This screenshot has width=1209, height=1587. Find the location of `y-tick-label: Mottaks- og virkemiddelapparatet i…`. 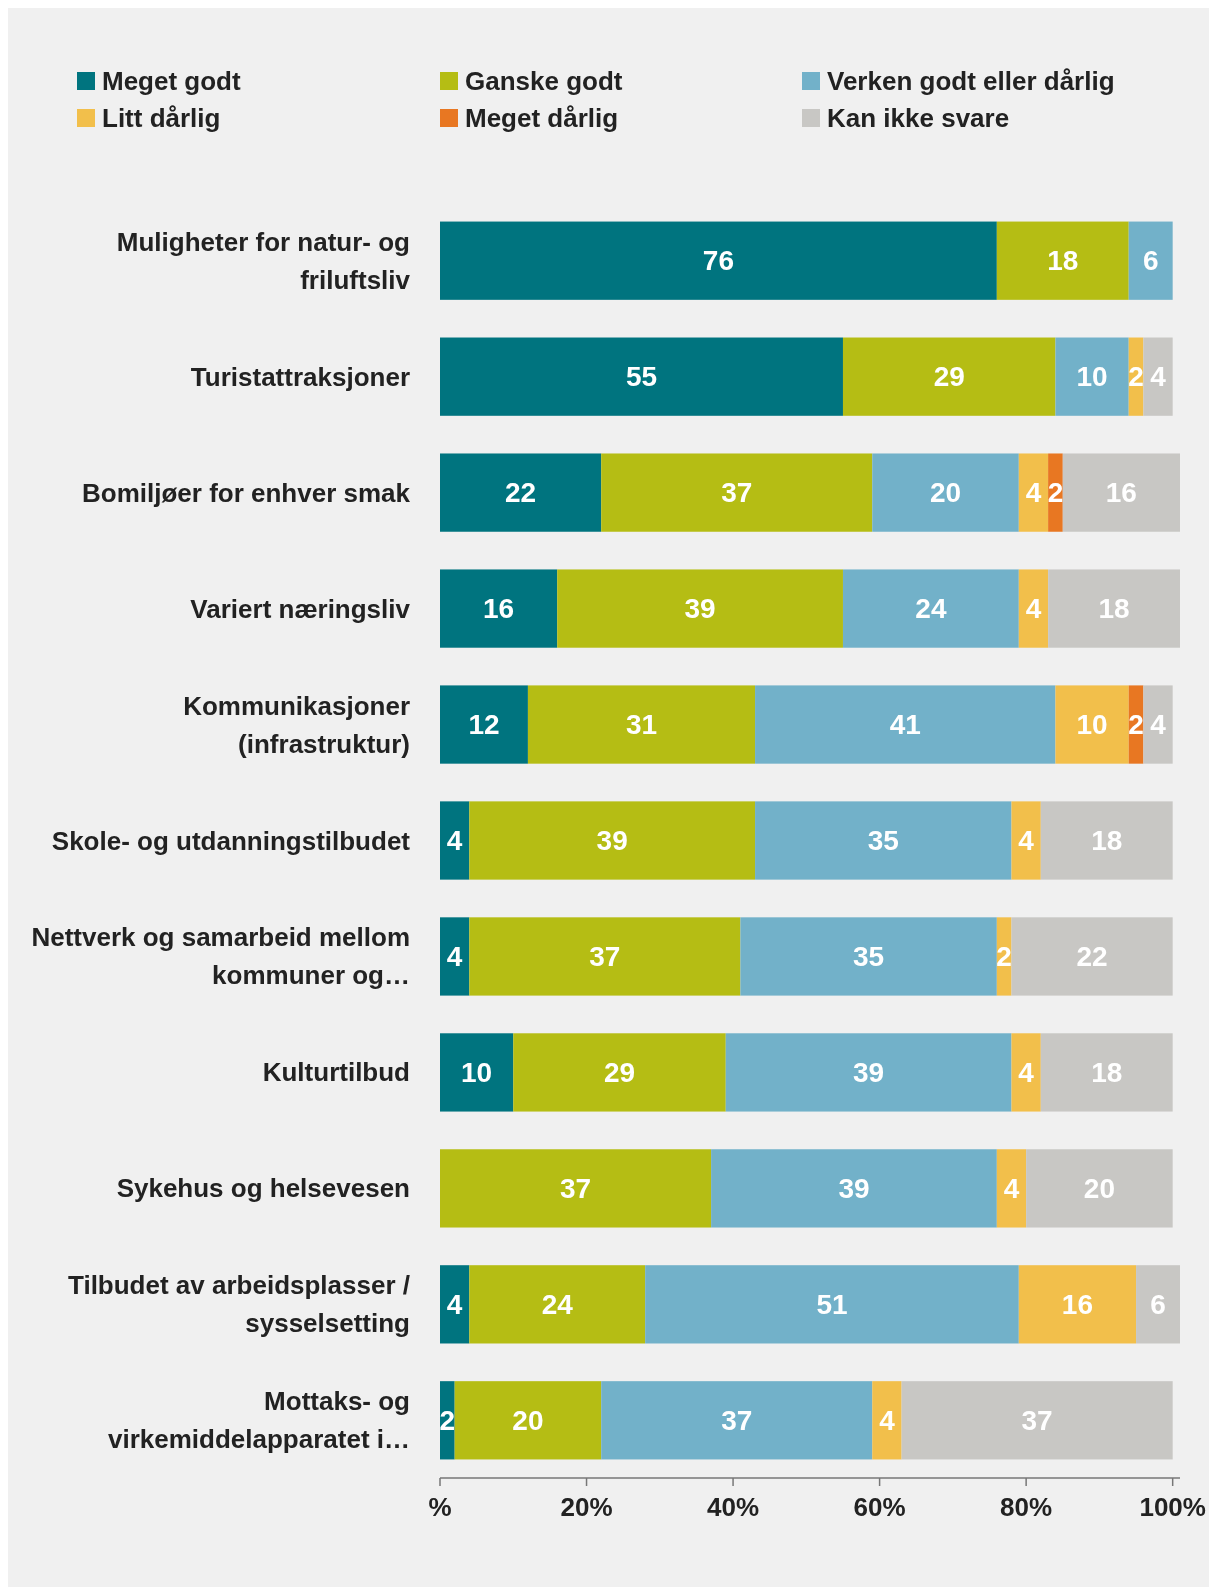

y-tick-label: Mottaks- og virkemiddelapparatet i… is located at coordinates (259, 1420).